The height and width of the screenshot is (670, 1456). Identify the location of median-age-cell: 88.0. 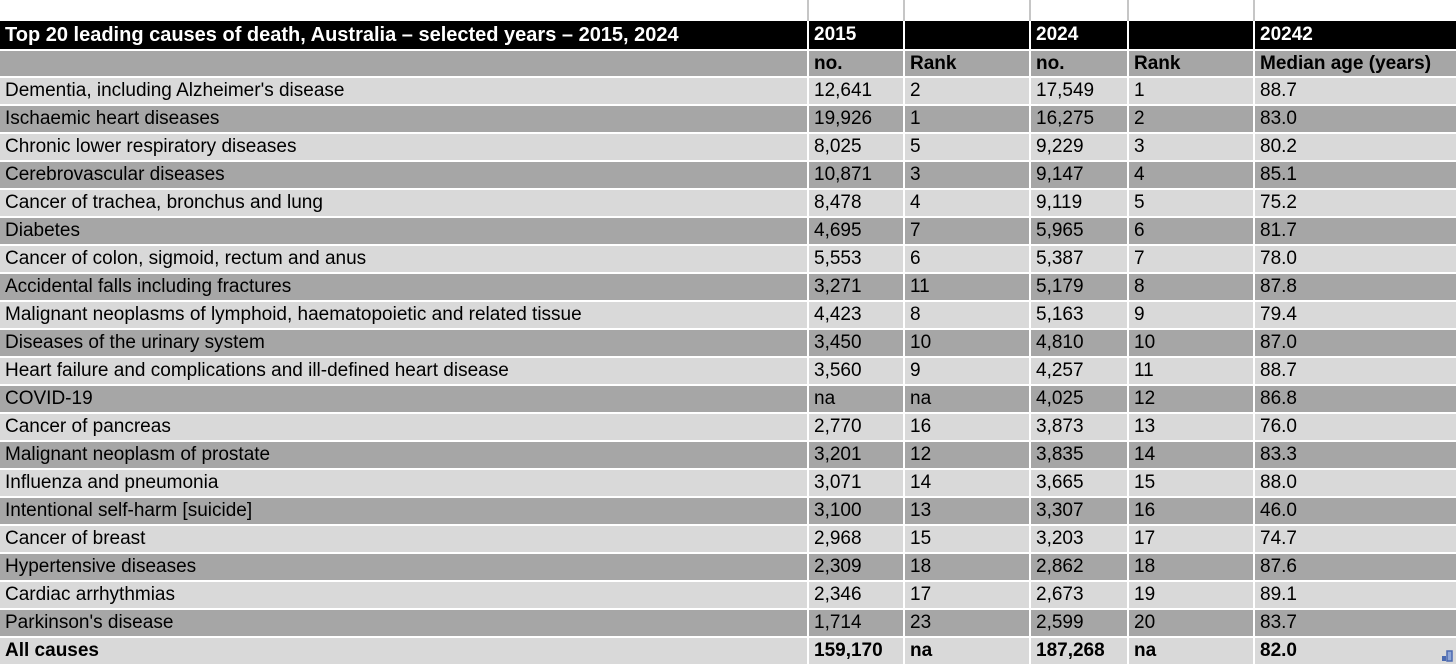
(1355, 483).